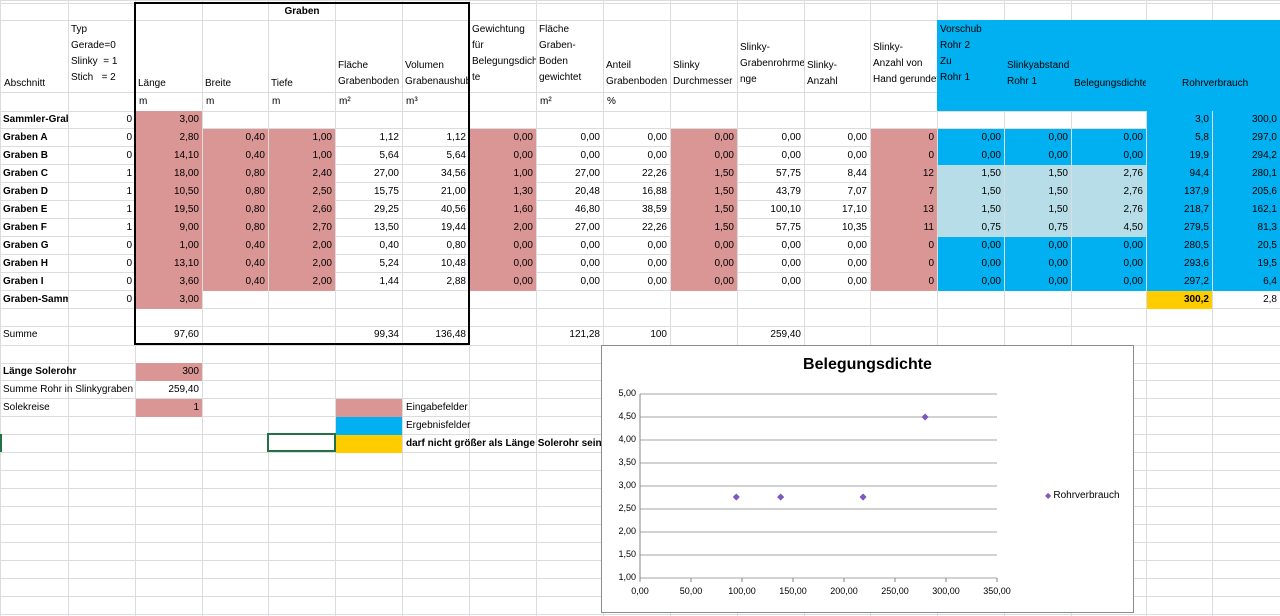 This screenshot has width=1280, height=616. I want to click on row-name: Graben E, so click(25, 209).